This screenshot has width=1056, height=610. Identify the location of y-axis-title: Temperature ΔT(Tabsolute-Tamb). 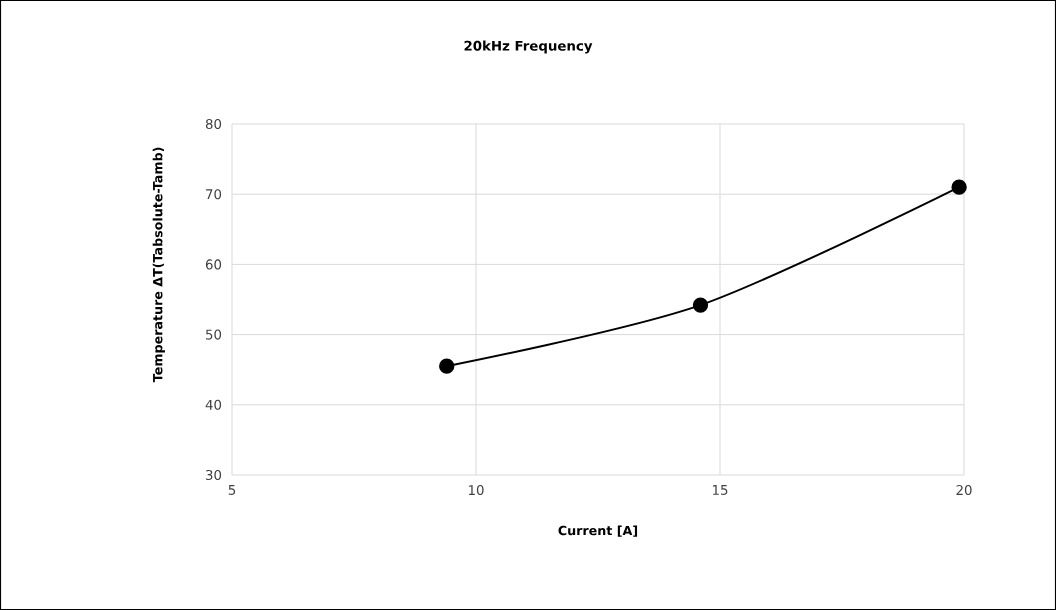
(158, 265).